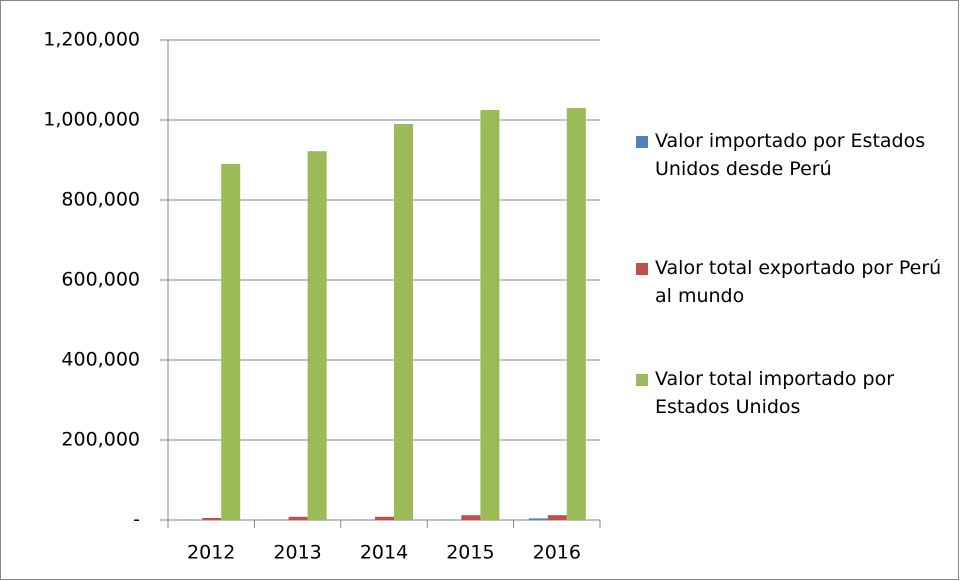  I want to click on legend-label: Valor total importado por Estados Unidos, so click(775, 393).